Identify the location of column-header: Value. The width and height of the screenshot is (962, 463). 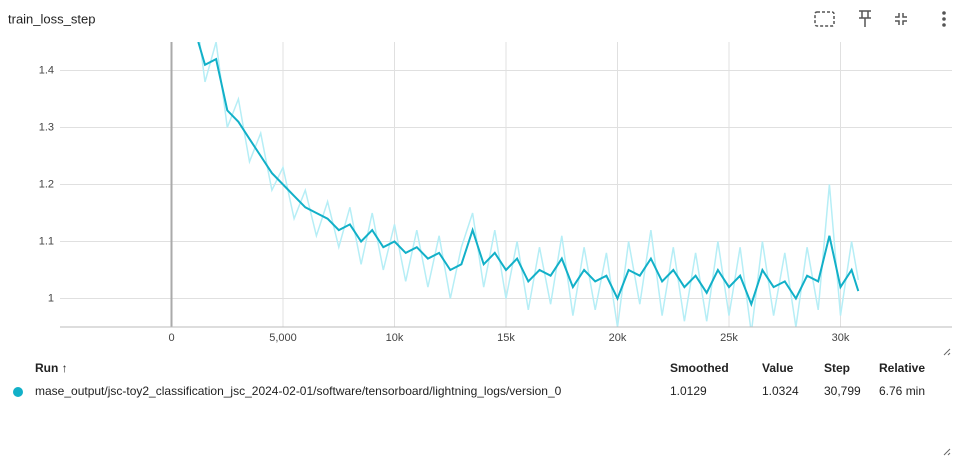
(778, 368).